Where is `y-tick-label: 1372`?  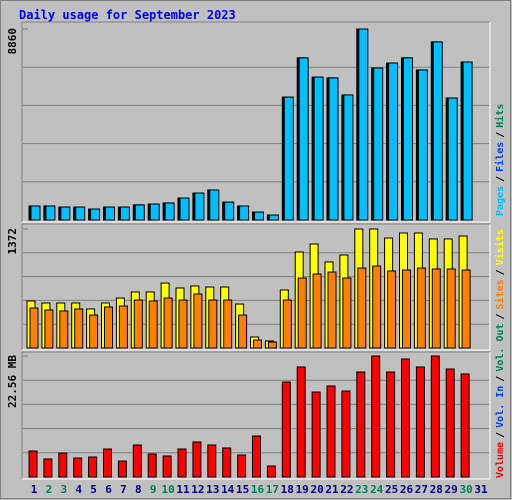 y-tick-label: 1372 is located at coordinates (12, 241).